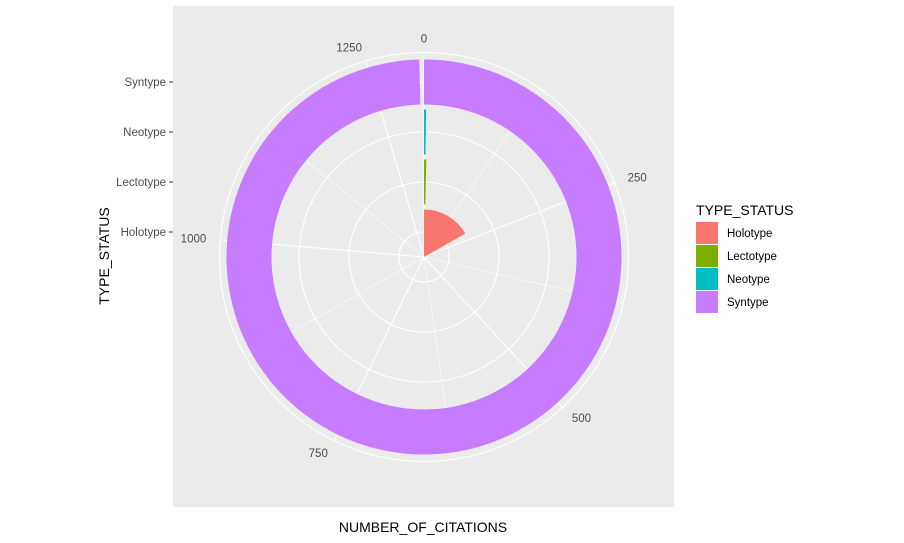 The height and width of the screenshot is (543, 904). What do you see at coordinates (736, 267) in the screenshot?
I see `legend-items: Holotype Lectotype Neotype Syntype` at bounding box center [736, 267].